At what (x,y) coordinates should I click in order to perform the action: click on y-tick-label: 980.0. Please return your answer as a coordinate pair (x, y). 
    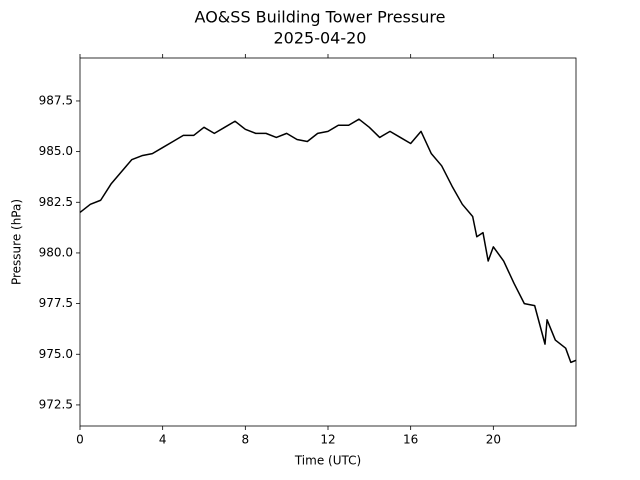
    Looking at the image, I should click on (56, 252).